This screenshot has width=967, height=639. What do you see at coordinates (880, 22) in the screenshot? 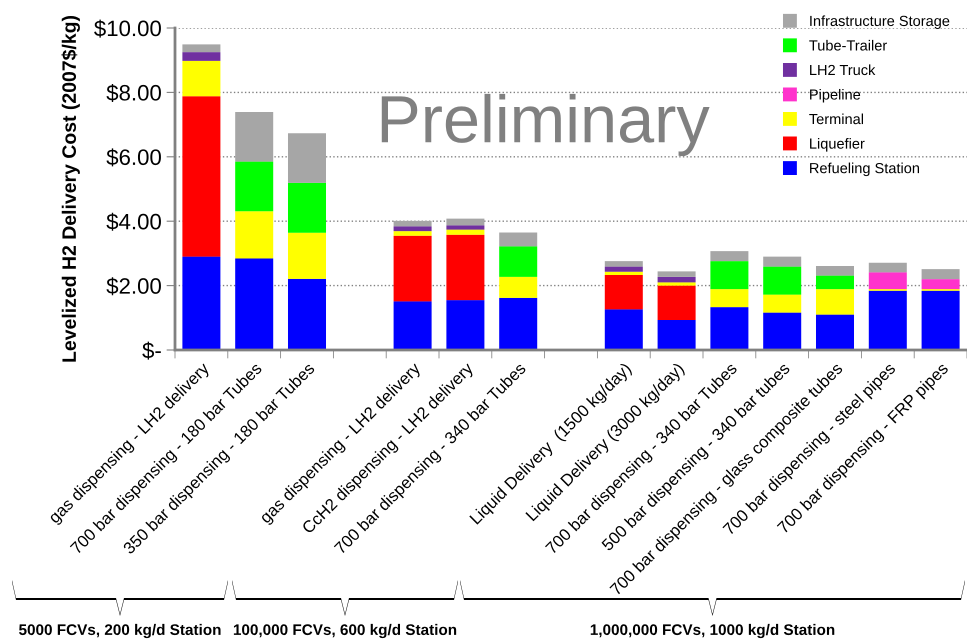
I see `legend-label: Infrastructure Storage` at bounding box center [880, 22].